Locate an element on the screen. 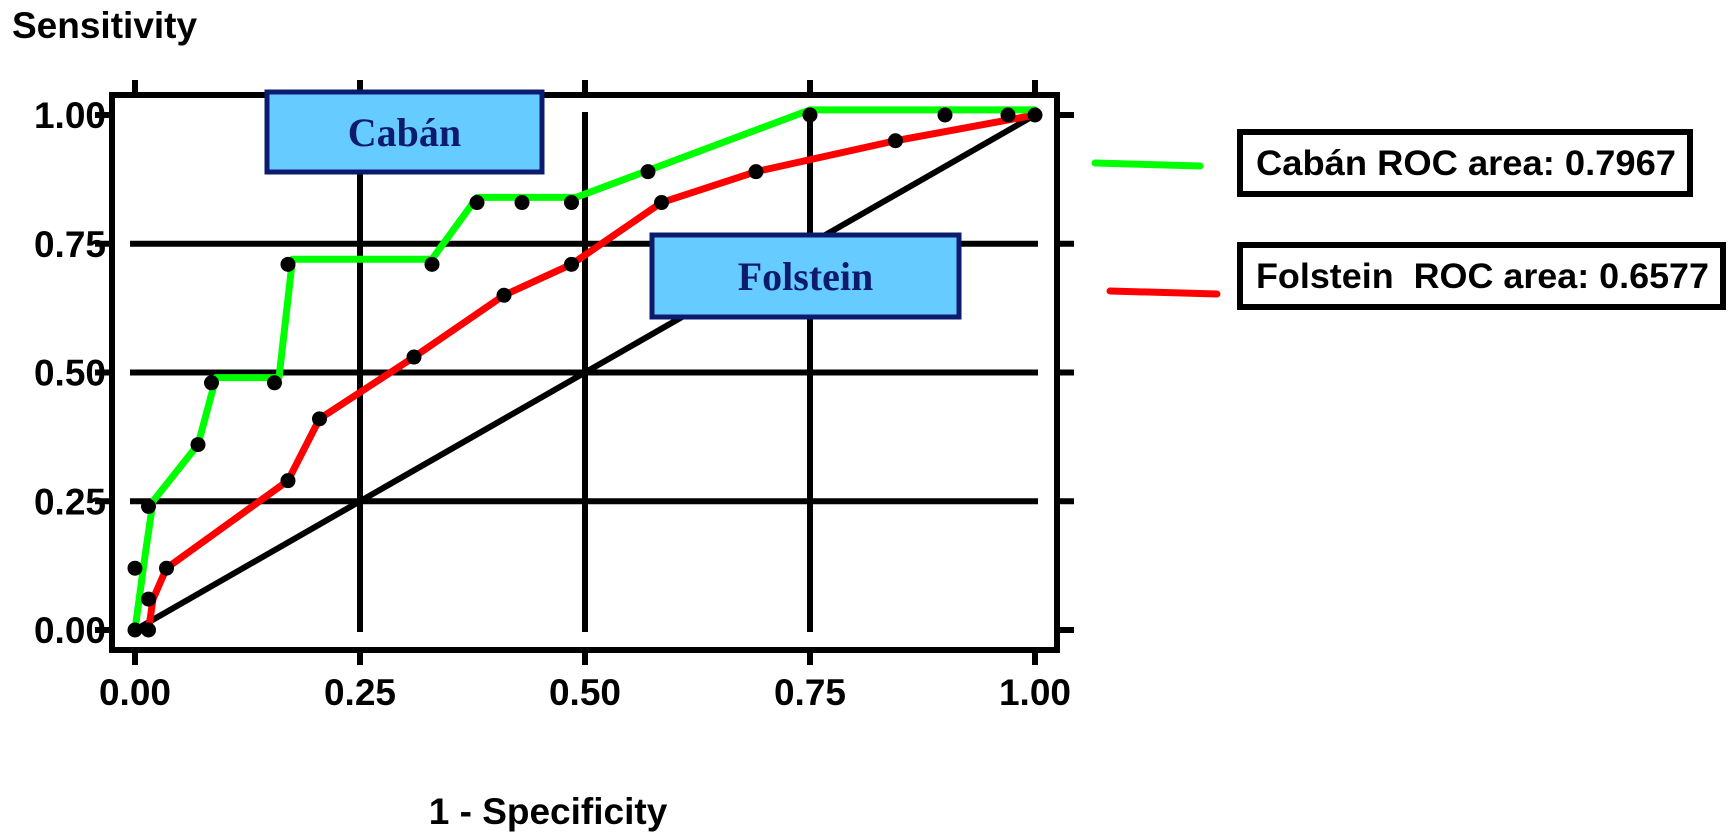 Image resolution: width=1729 pixels, height=837 pixels. x-tick-label: 0.25 is located at coordinates (360, 692).